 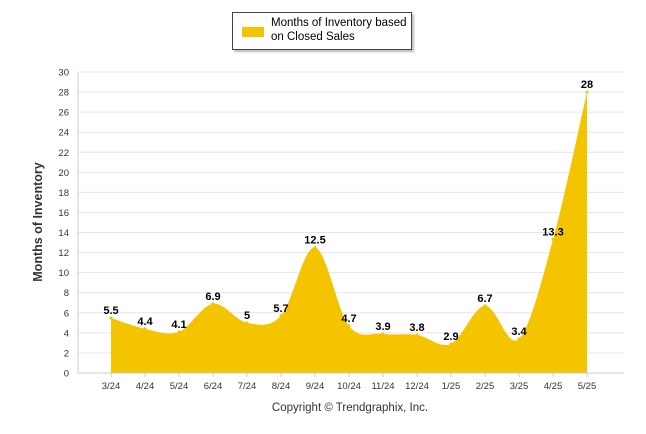 I want to click on x-tick-label: 4/24, so click(x=145, y=386).